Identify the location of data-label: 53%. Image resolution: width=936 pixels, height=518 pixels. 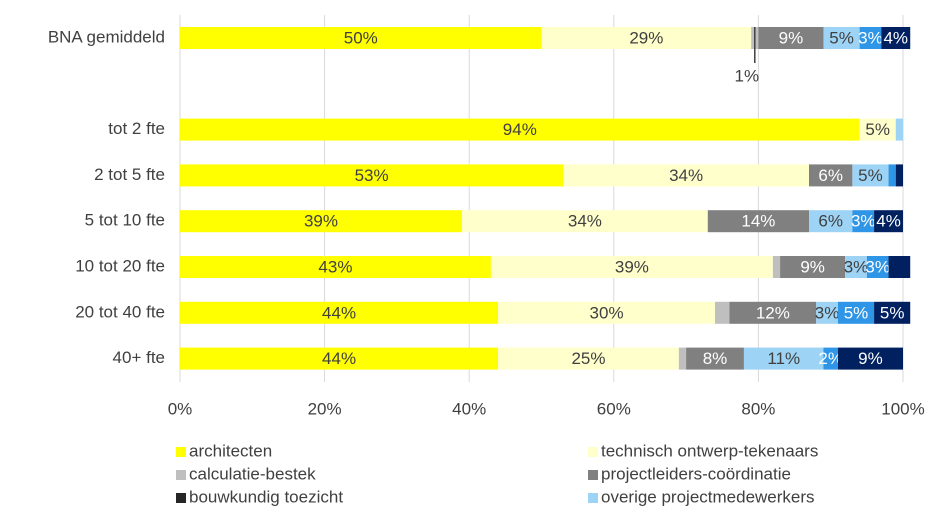
(372, 175).